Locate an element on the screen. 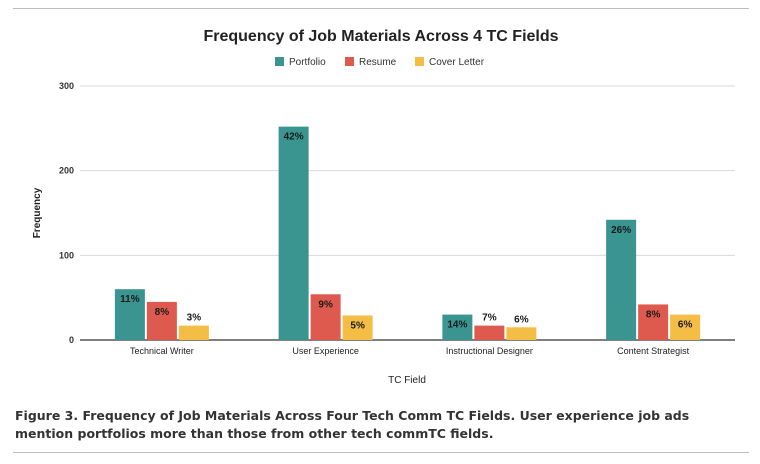 The height and width of the screenshot is (464, 760). bar-data-label: 14% is located at coordinates (457, 325).